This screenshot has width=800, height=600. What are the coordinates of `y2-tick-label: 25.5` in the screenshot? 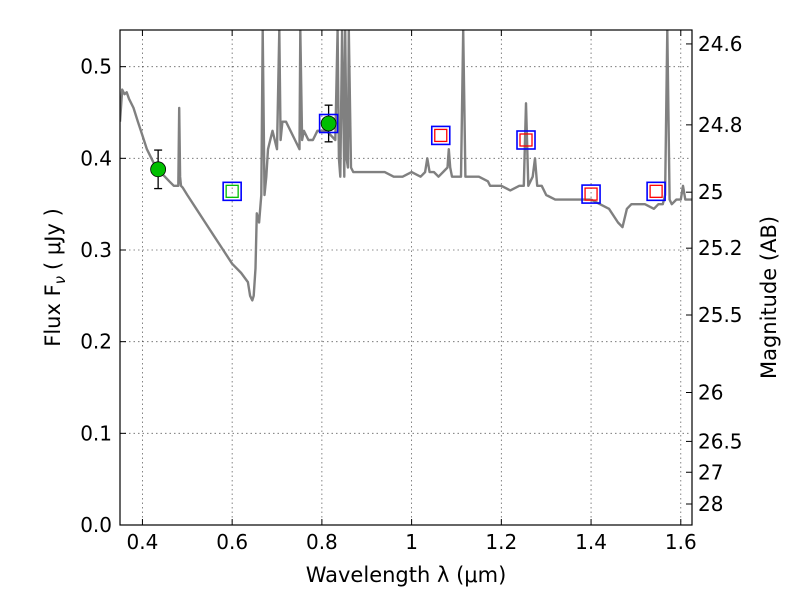 It's located at (720, 315).